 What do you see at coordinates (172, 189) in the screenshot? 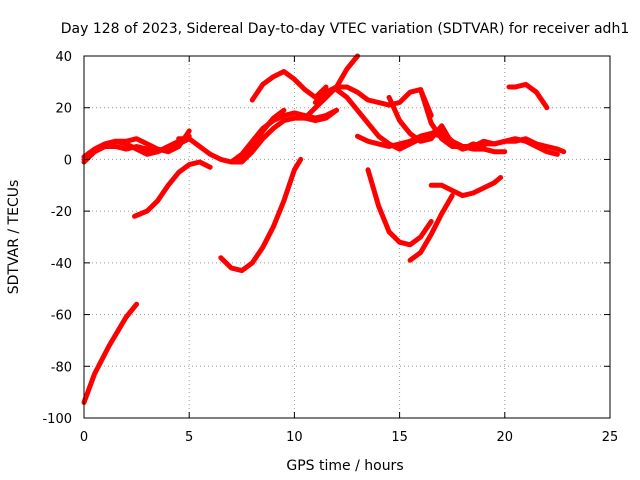
I see `series-line-s5` at bounding box center [172, 189].